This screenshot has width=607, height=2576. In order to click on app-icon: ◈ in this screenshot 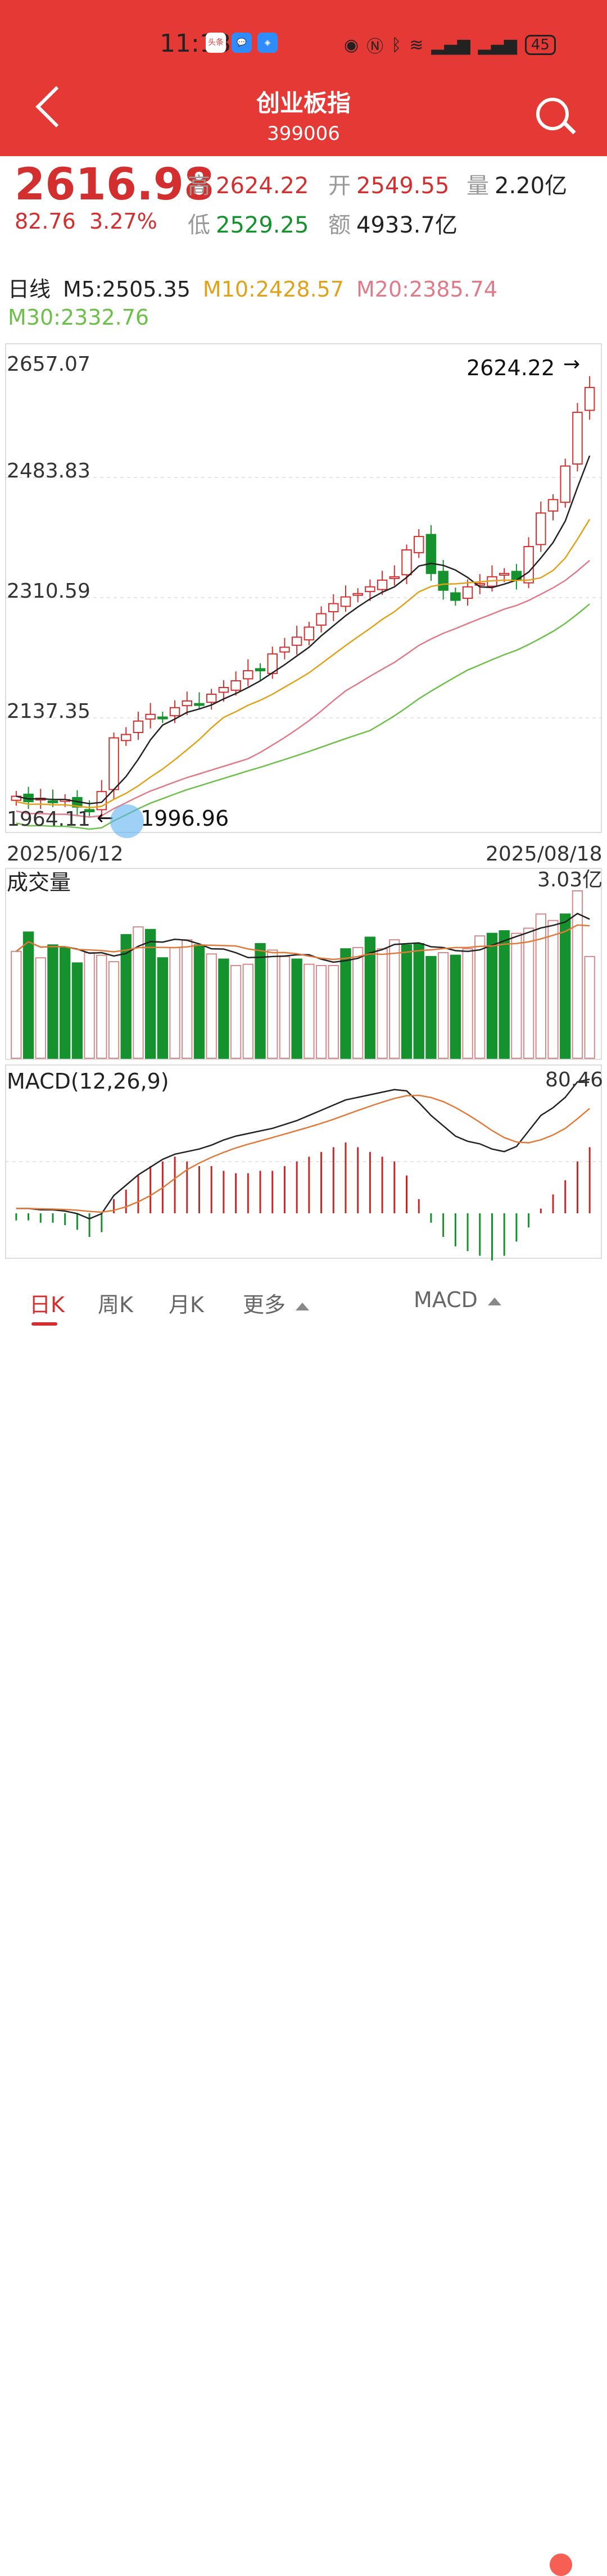, I will do `click(267, 43)`.